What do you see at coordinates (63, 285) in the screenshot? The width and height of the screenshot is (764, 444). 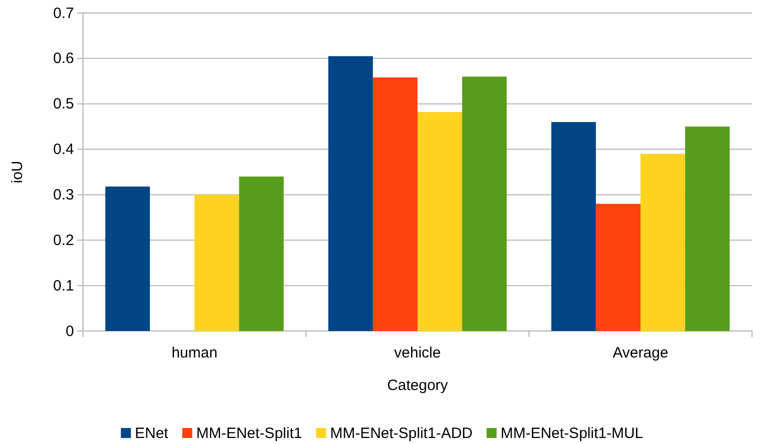 I see `y-tick-label: 0.1` at bounding box center [63, 285].